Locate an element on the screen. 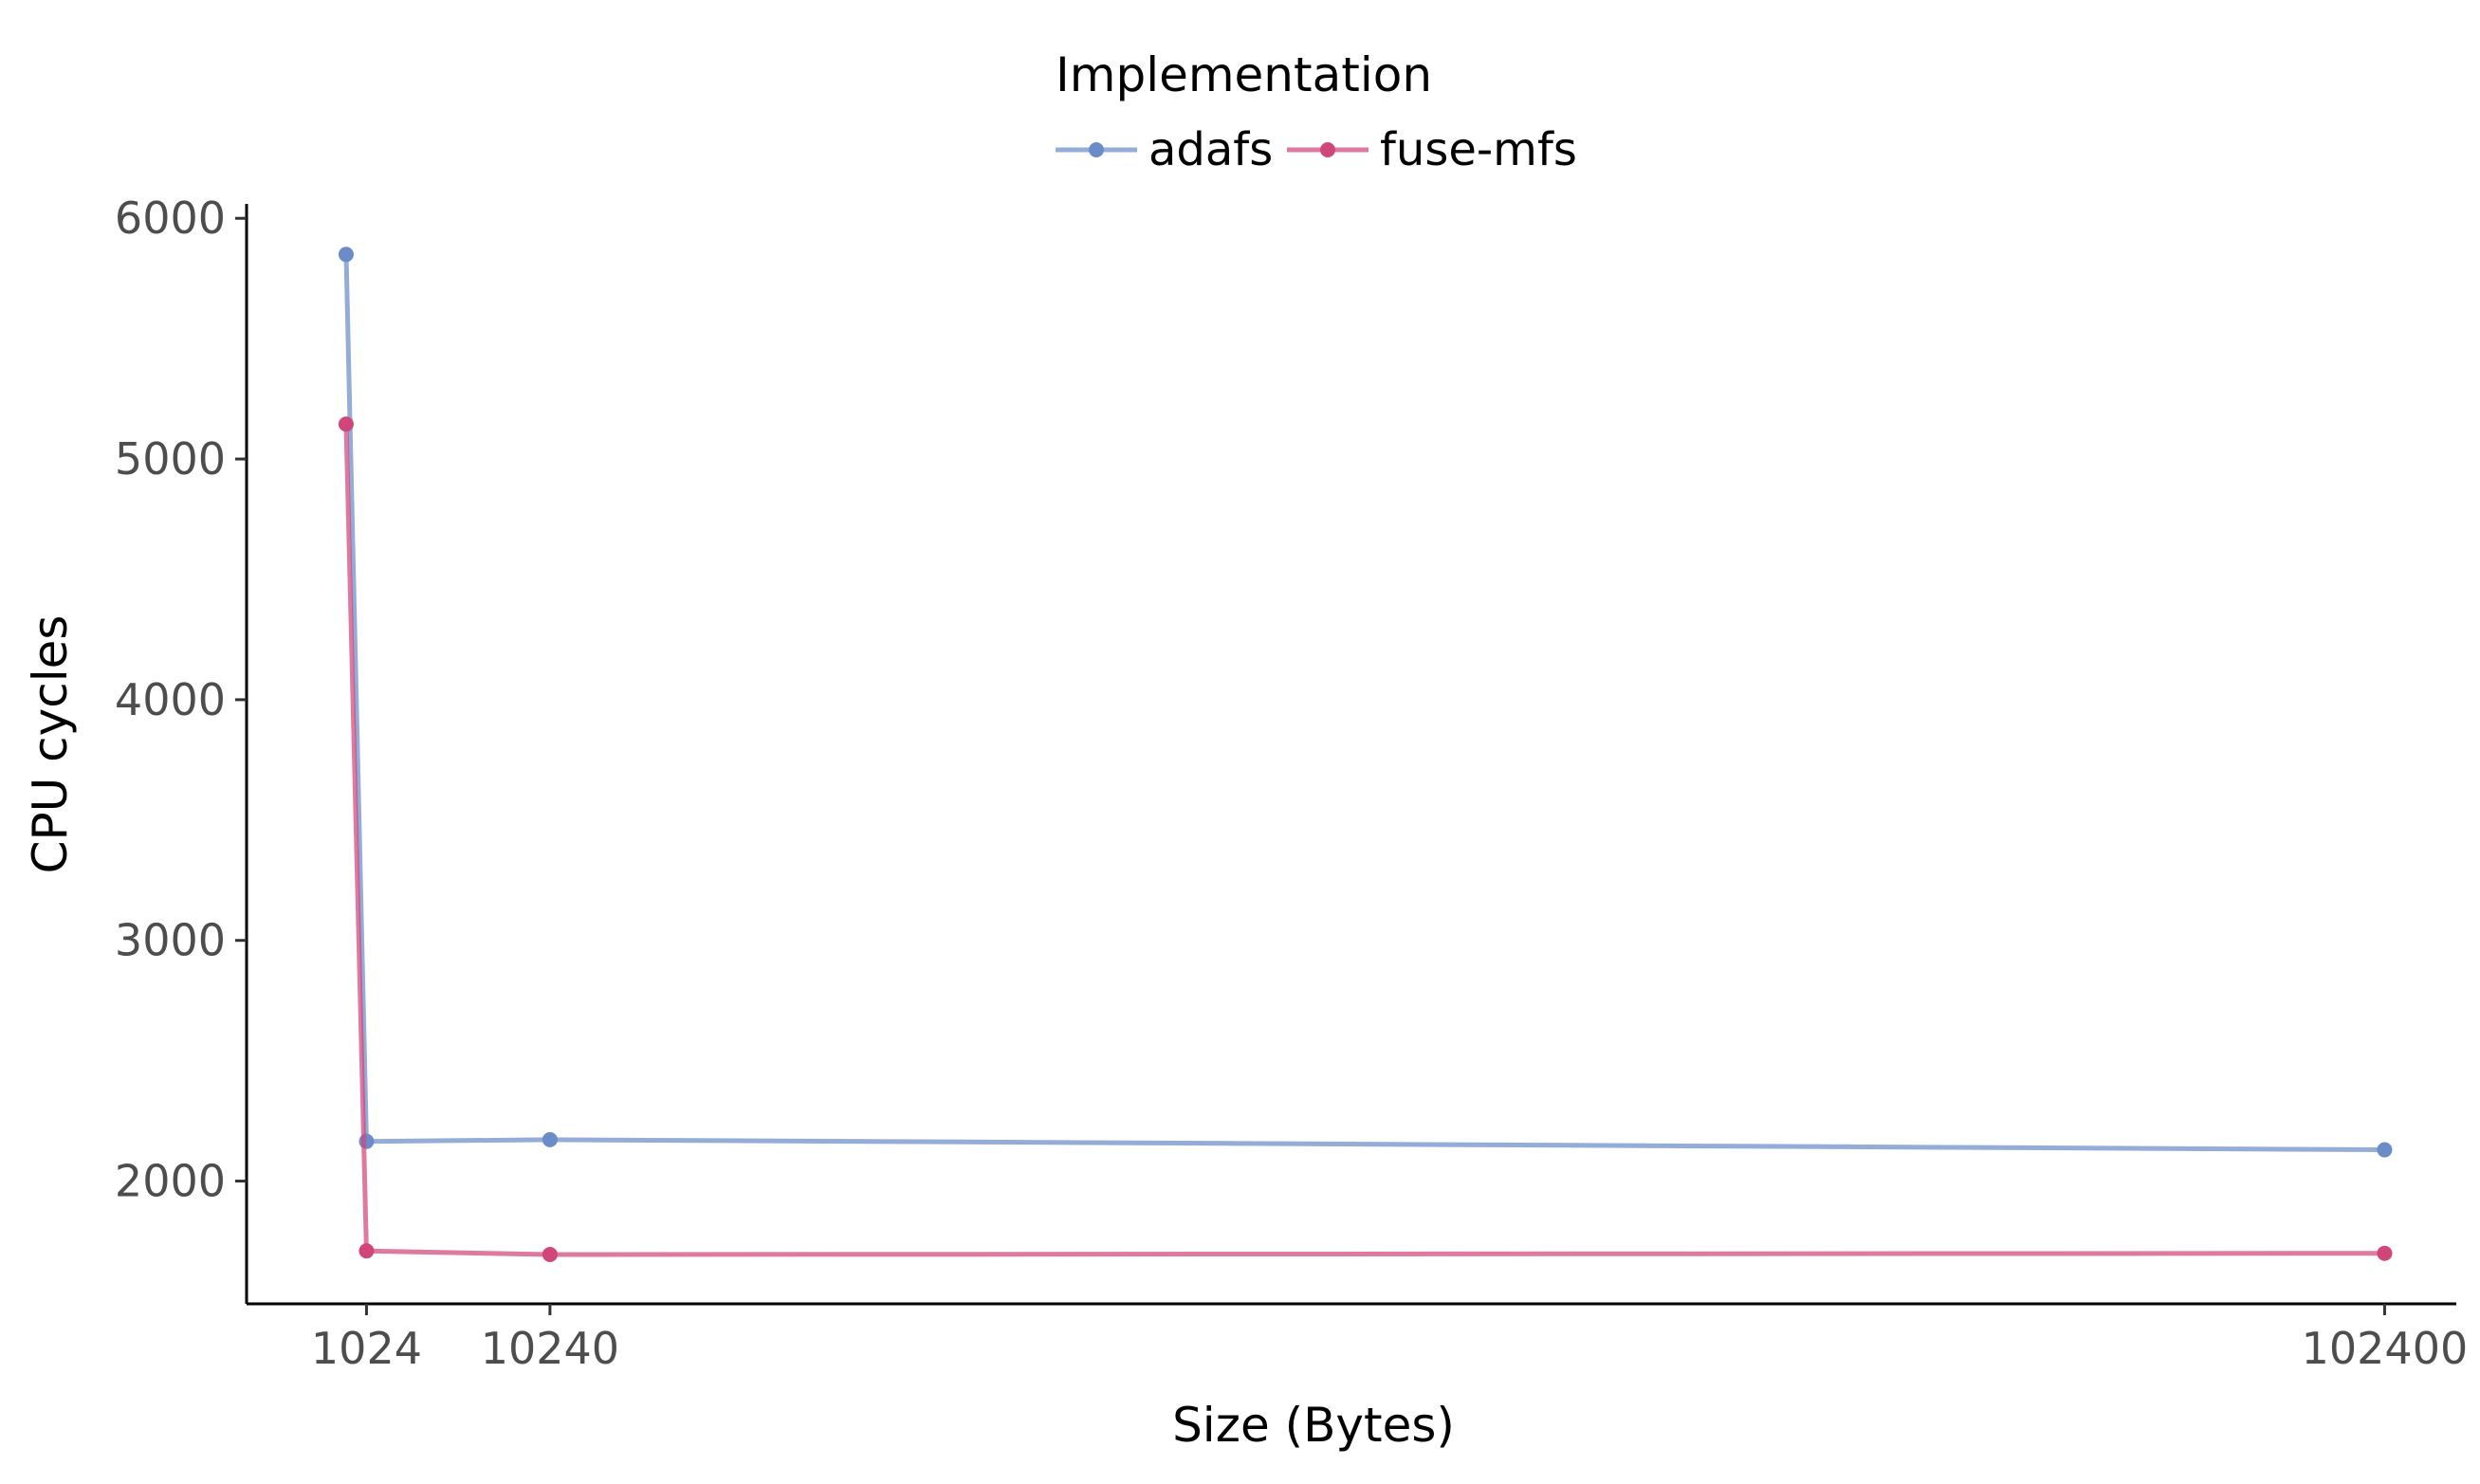  y-axis-title: CPU cycles is located at coordinates (50, 744).